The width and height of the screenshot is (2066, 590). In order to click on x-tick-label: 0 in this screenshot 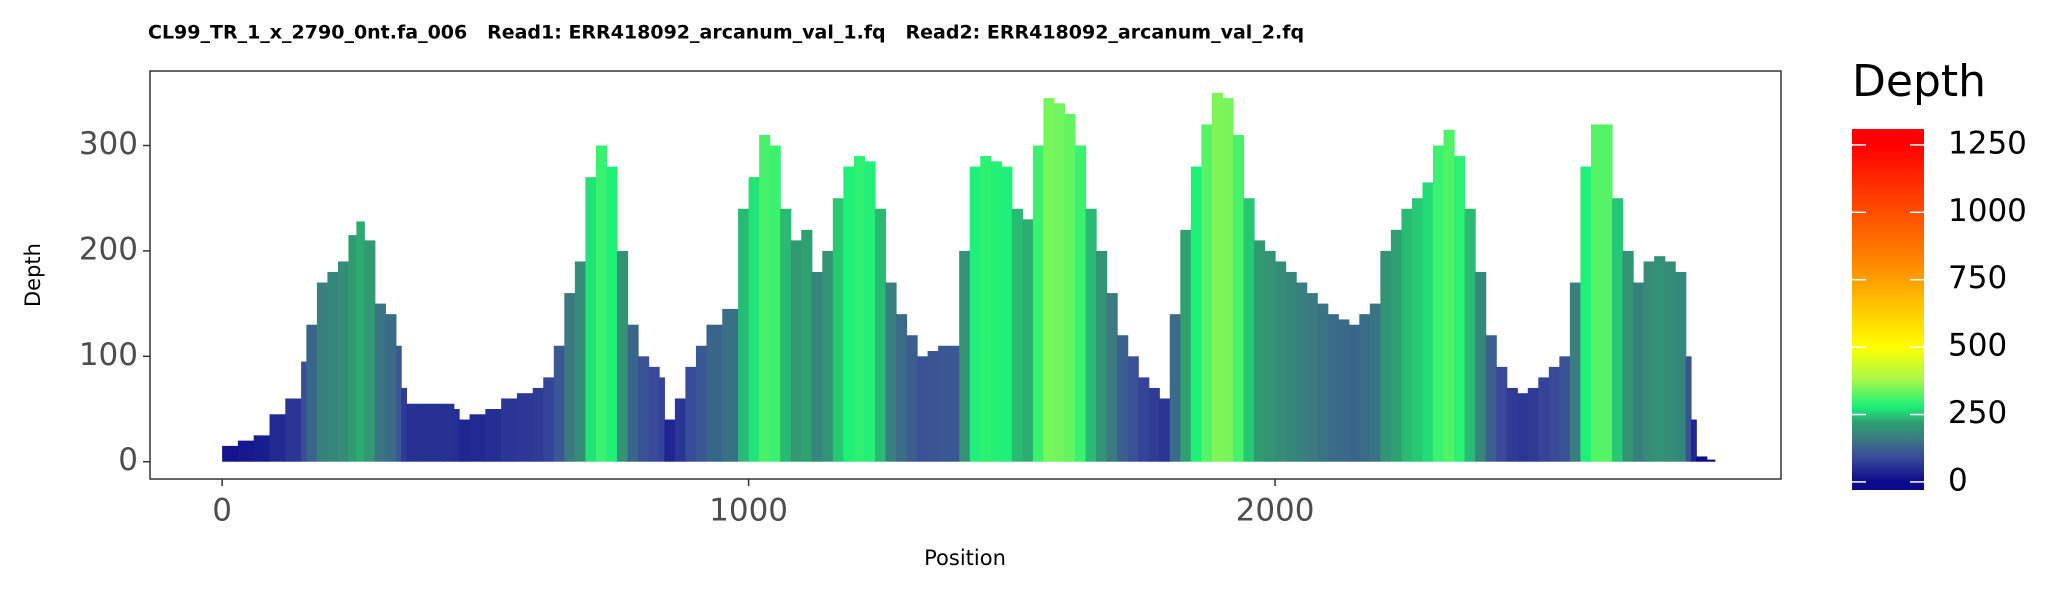, I will do `click(222, 511)`.